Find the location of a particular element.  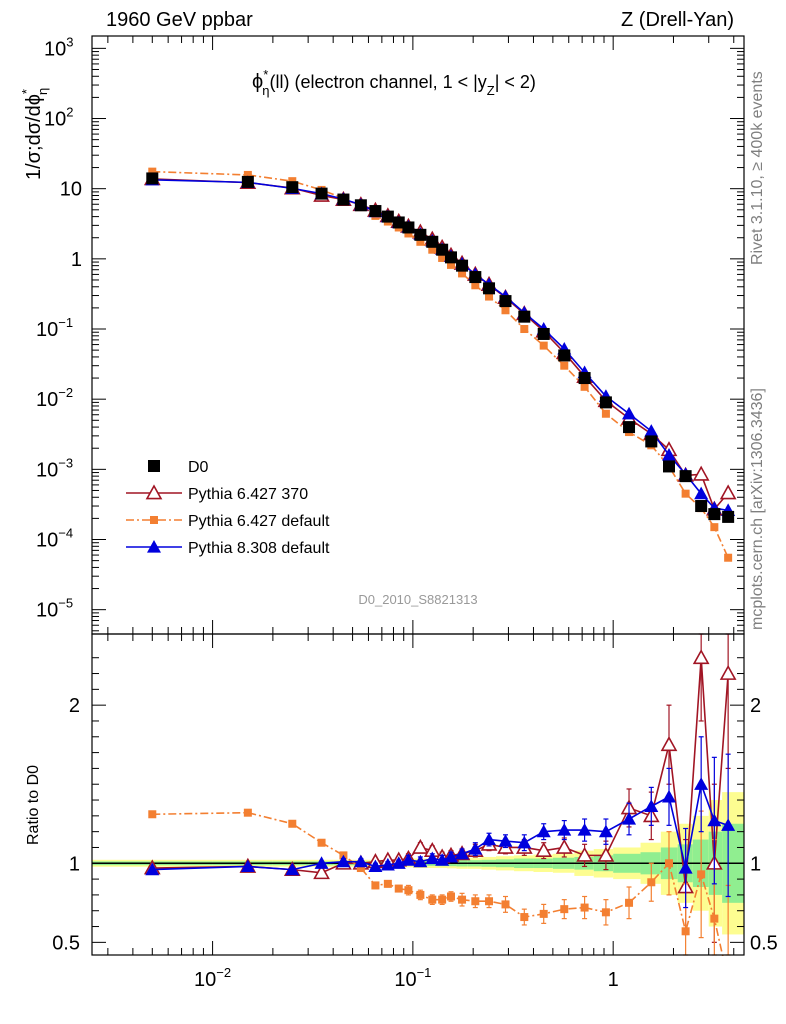

rivet-info: Rivet 3.1.10, ≥ 400k events is located at coordinates (757, 168).